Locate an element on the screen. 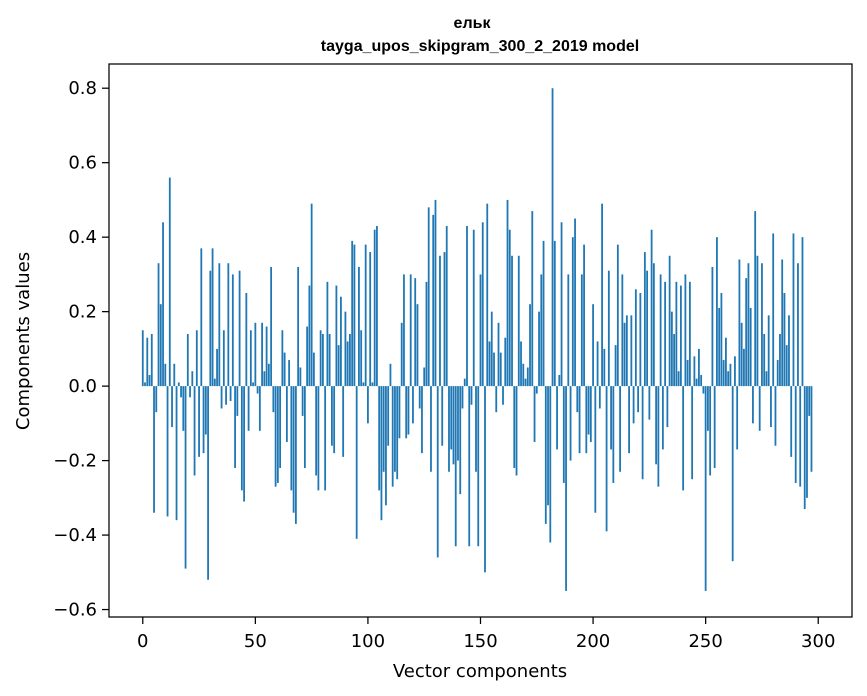  y-tick-label: −0.2 is located at coordinates (75, 461).